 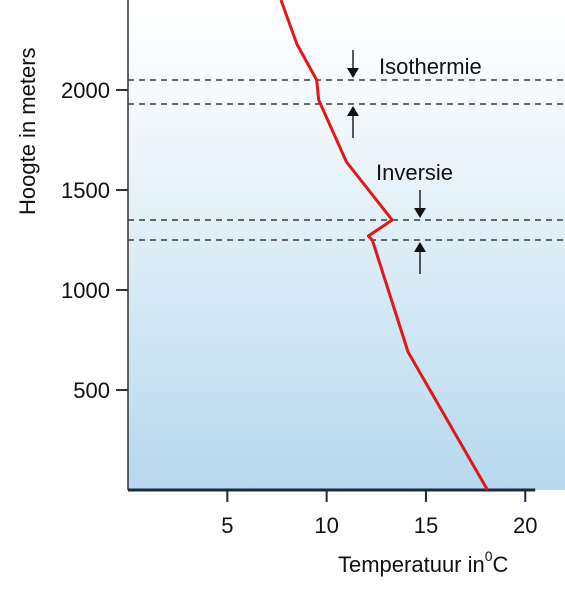 What do you see at coordinates (426, 525) in the screenshot?
I see `x-tick-label: 15` at bounding box center [426, 525].